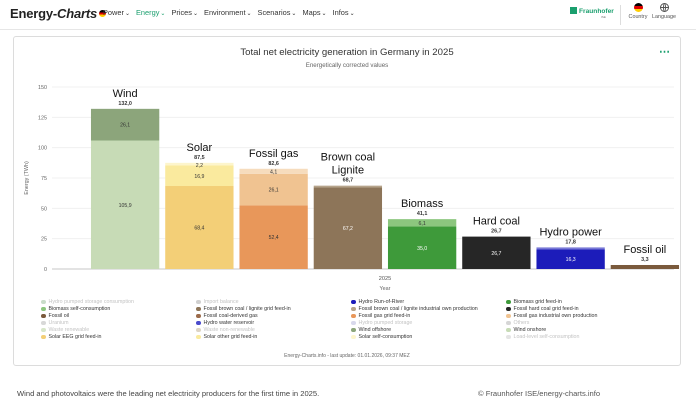 The height and width of the screenshot is (404, 696). Describe the element at coordinates (603, 17) in the screenshot. I see `fraunhofer-ise-text: ISE` at that location.